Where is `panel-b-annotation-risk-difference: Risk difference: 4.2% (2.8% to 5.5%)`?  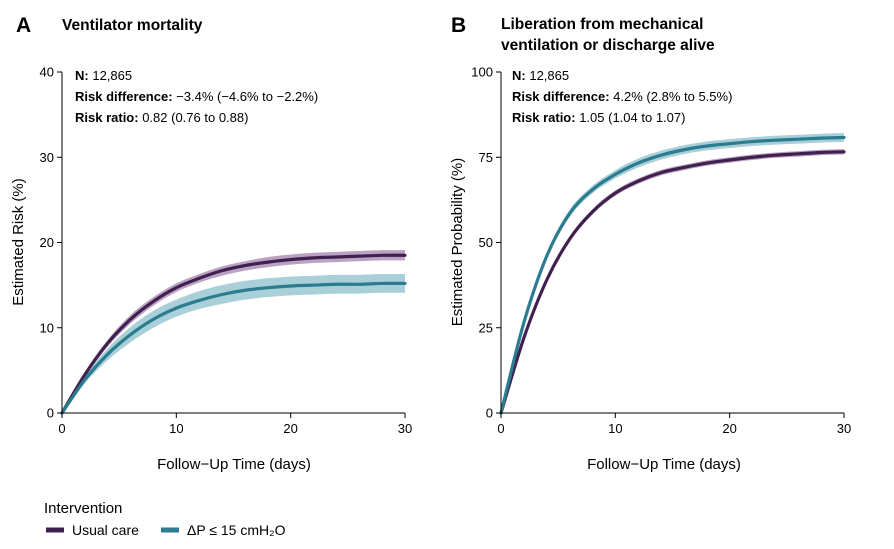 panel-b-annotation-risk-difference: Risk difference: 4.2% (2.8% to 5.5%) is located at coordinates (622, 96).